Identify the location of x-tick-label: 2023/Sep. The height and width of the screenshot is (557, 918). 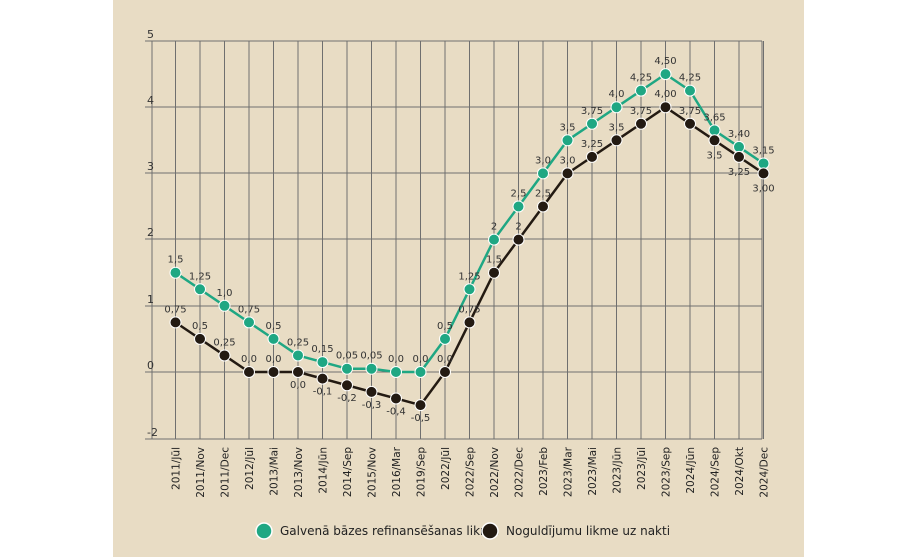
(667, 472).